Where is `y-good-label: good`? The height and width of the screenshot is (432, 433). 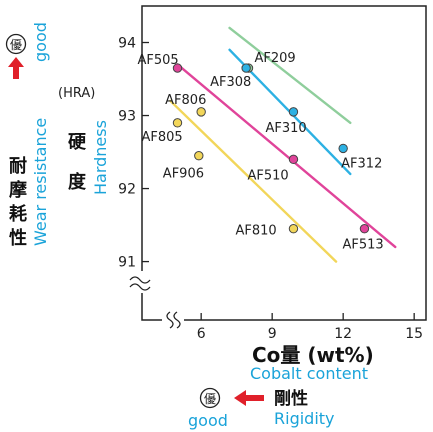 y-good-label: good is located at coordinates (40, 42).